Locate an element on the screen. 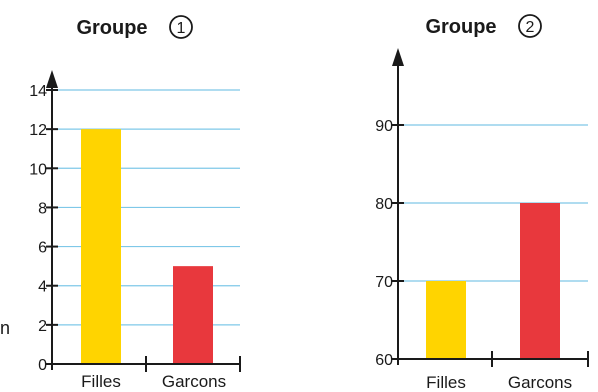 The height and width of the screenshot is (392, 598). y-tick-label: 8 is located at coordinates (42, 208).